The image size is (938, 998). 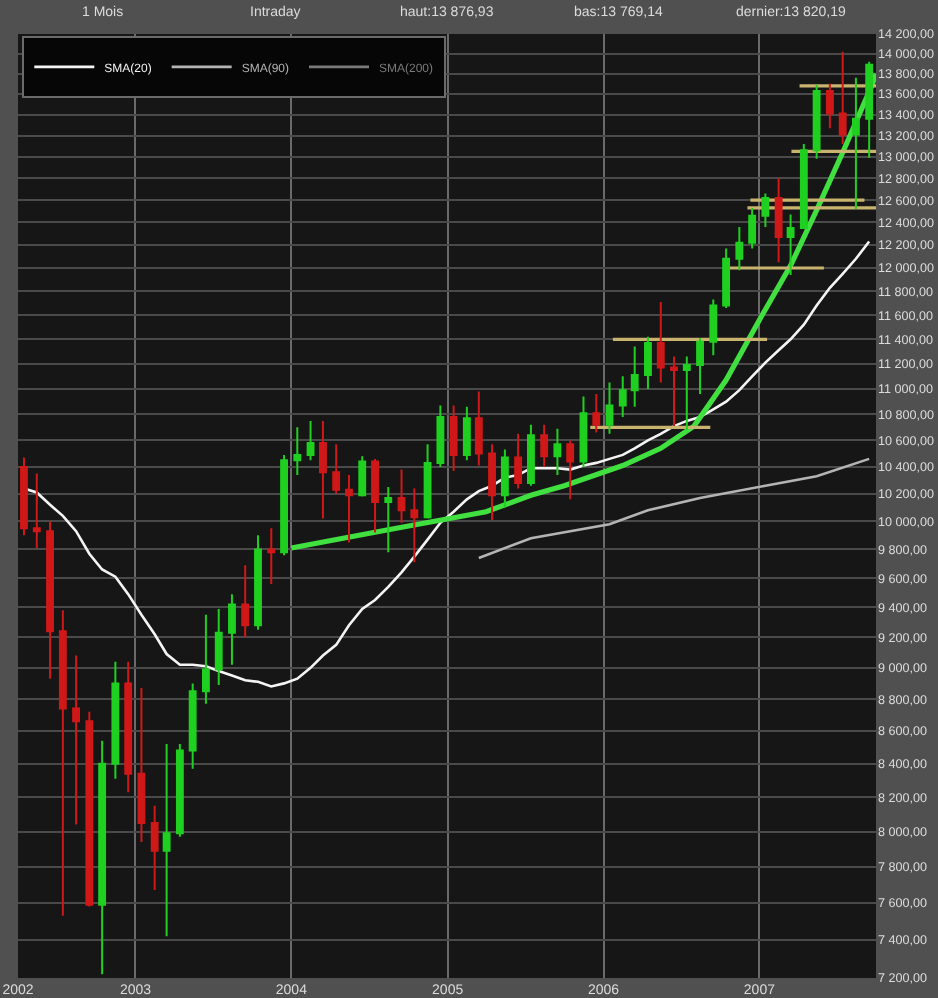 I want to click on line-series, so click(x=674, y=508).